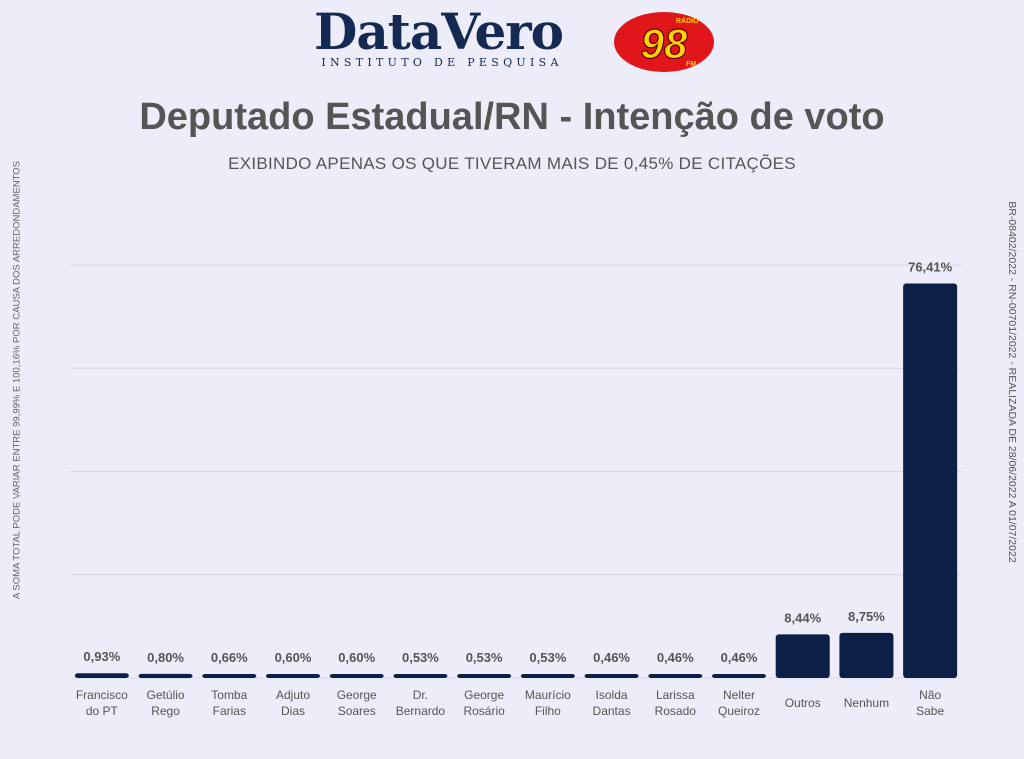  I want to click on category-label: Adjuto Dias, so click(293, 703).